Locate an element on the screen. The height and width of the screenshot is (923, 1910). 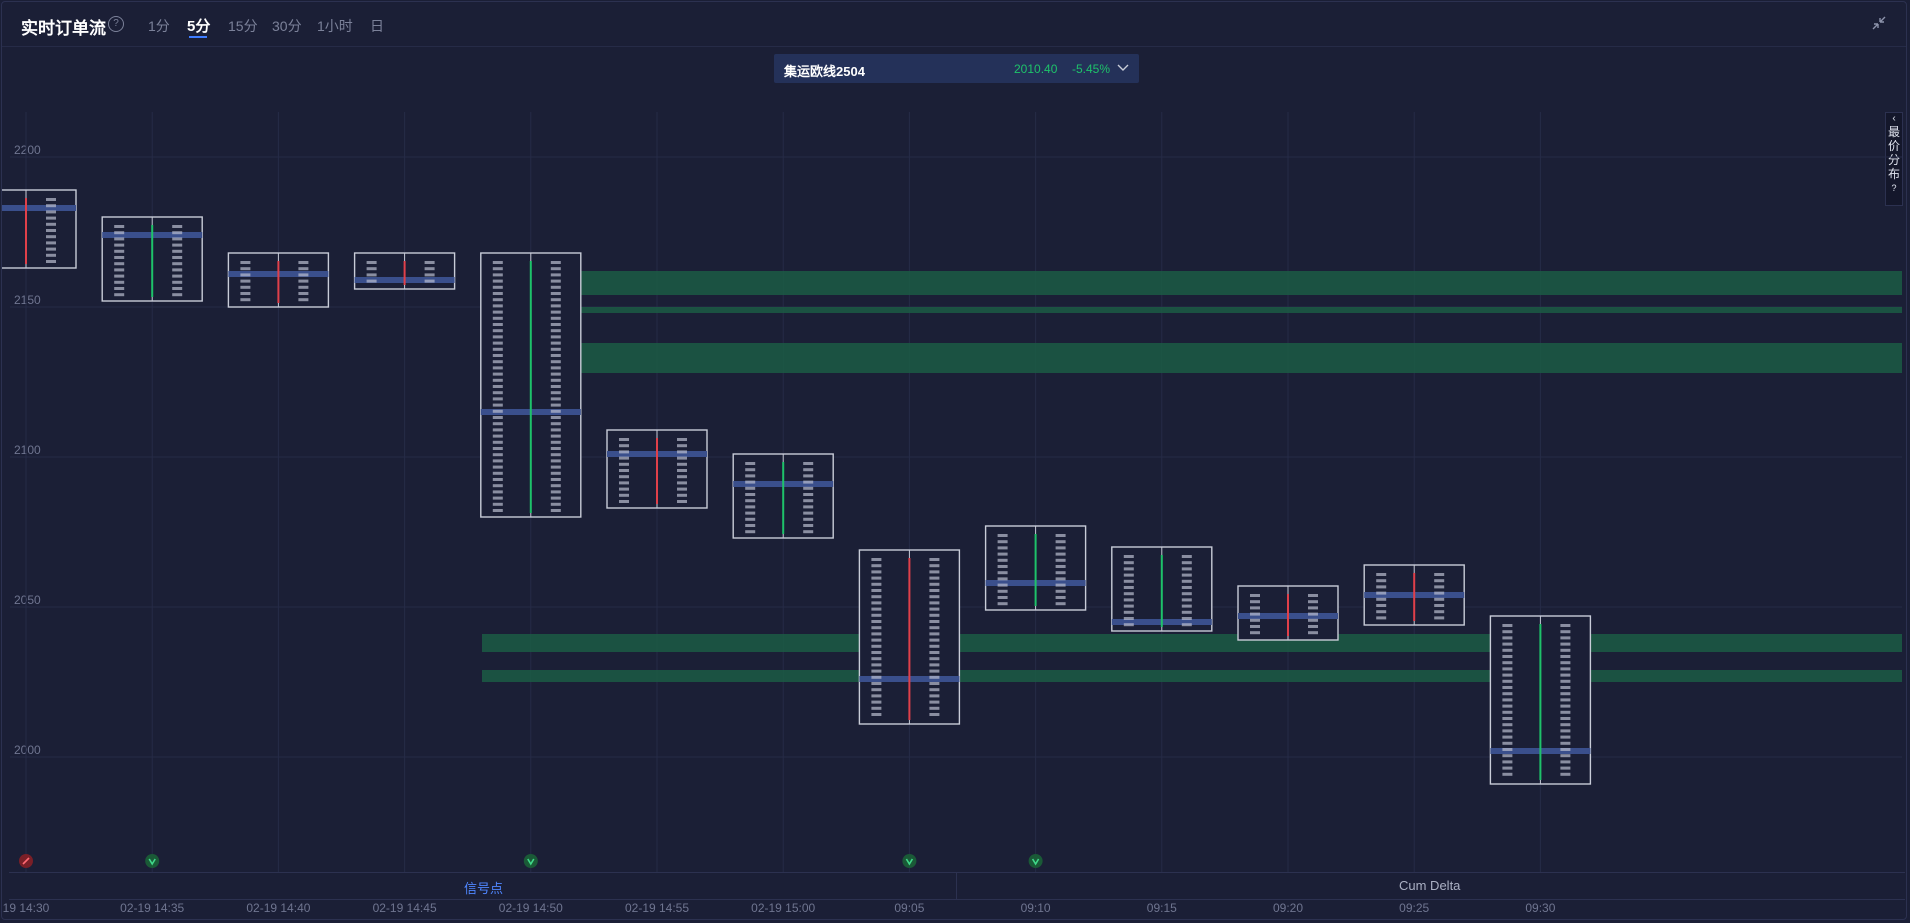
timeframe-5m: 5分 is located at coordinates (199, 26).